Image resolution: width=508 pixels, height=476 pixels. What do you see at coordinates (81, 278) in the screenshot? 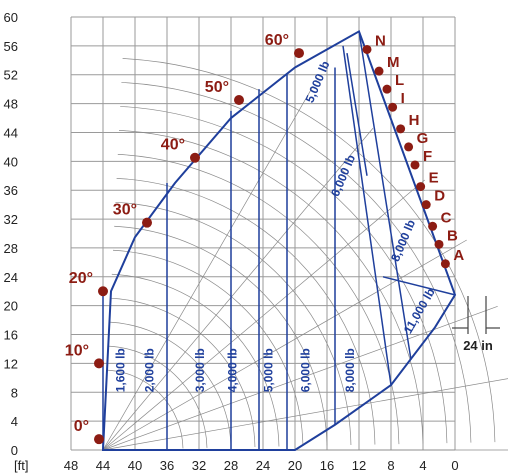
I see `boom-angle-label: 20°` at bounding box center [81, 278].